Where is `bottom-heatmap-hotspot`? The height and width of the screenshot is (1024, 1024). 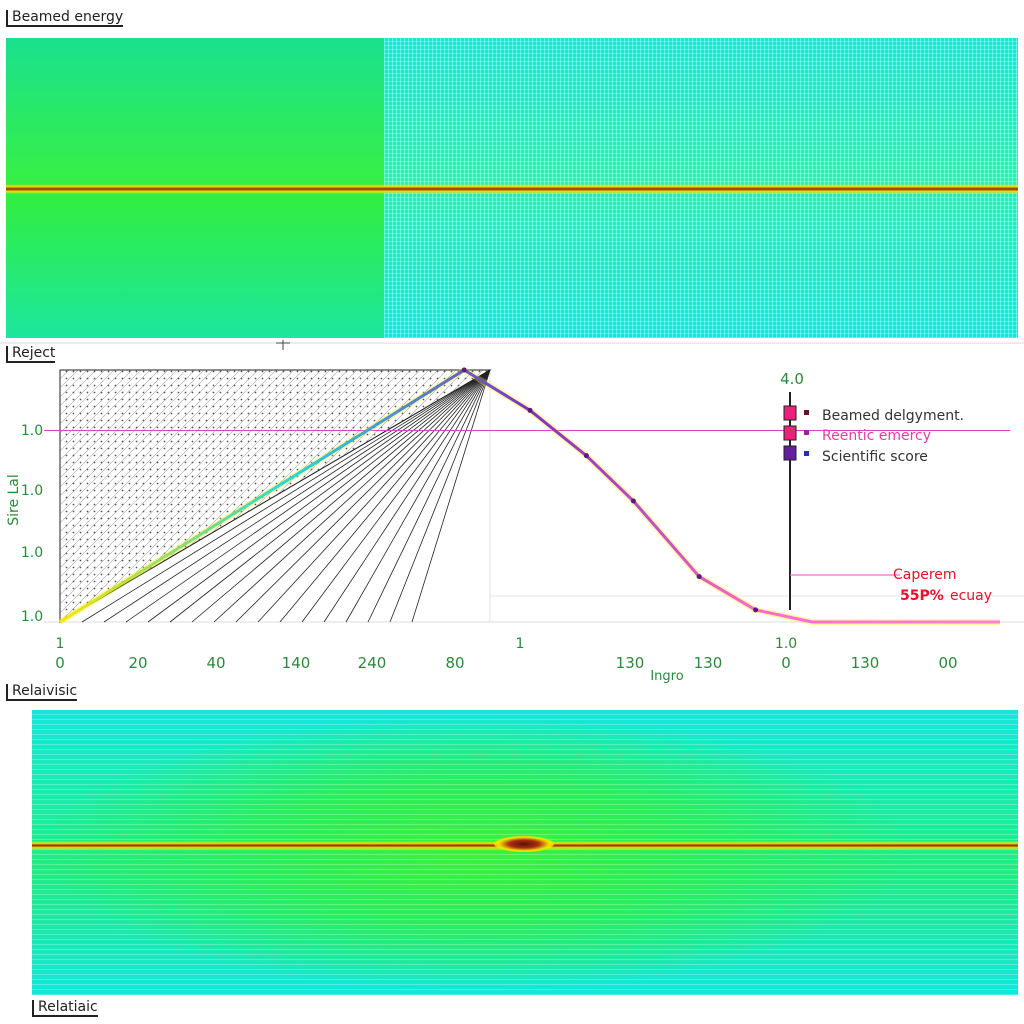
bottom-heatmap-hotspot is located at coordinates (524, 844).